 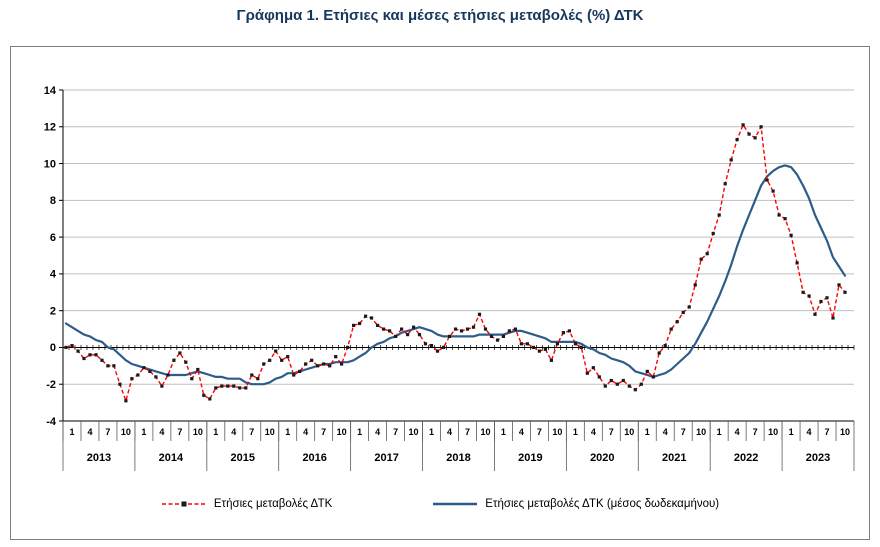 I want to click on svg-text: 2022, so click(x=746, y=458).